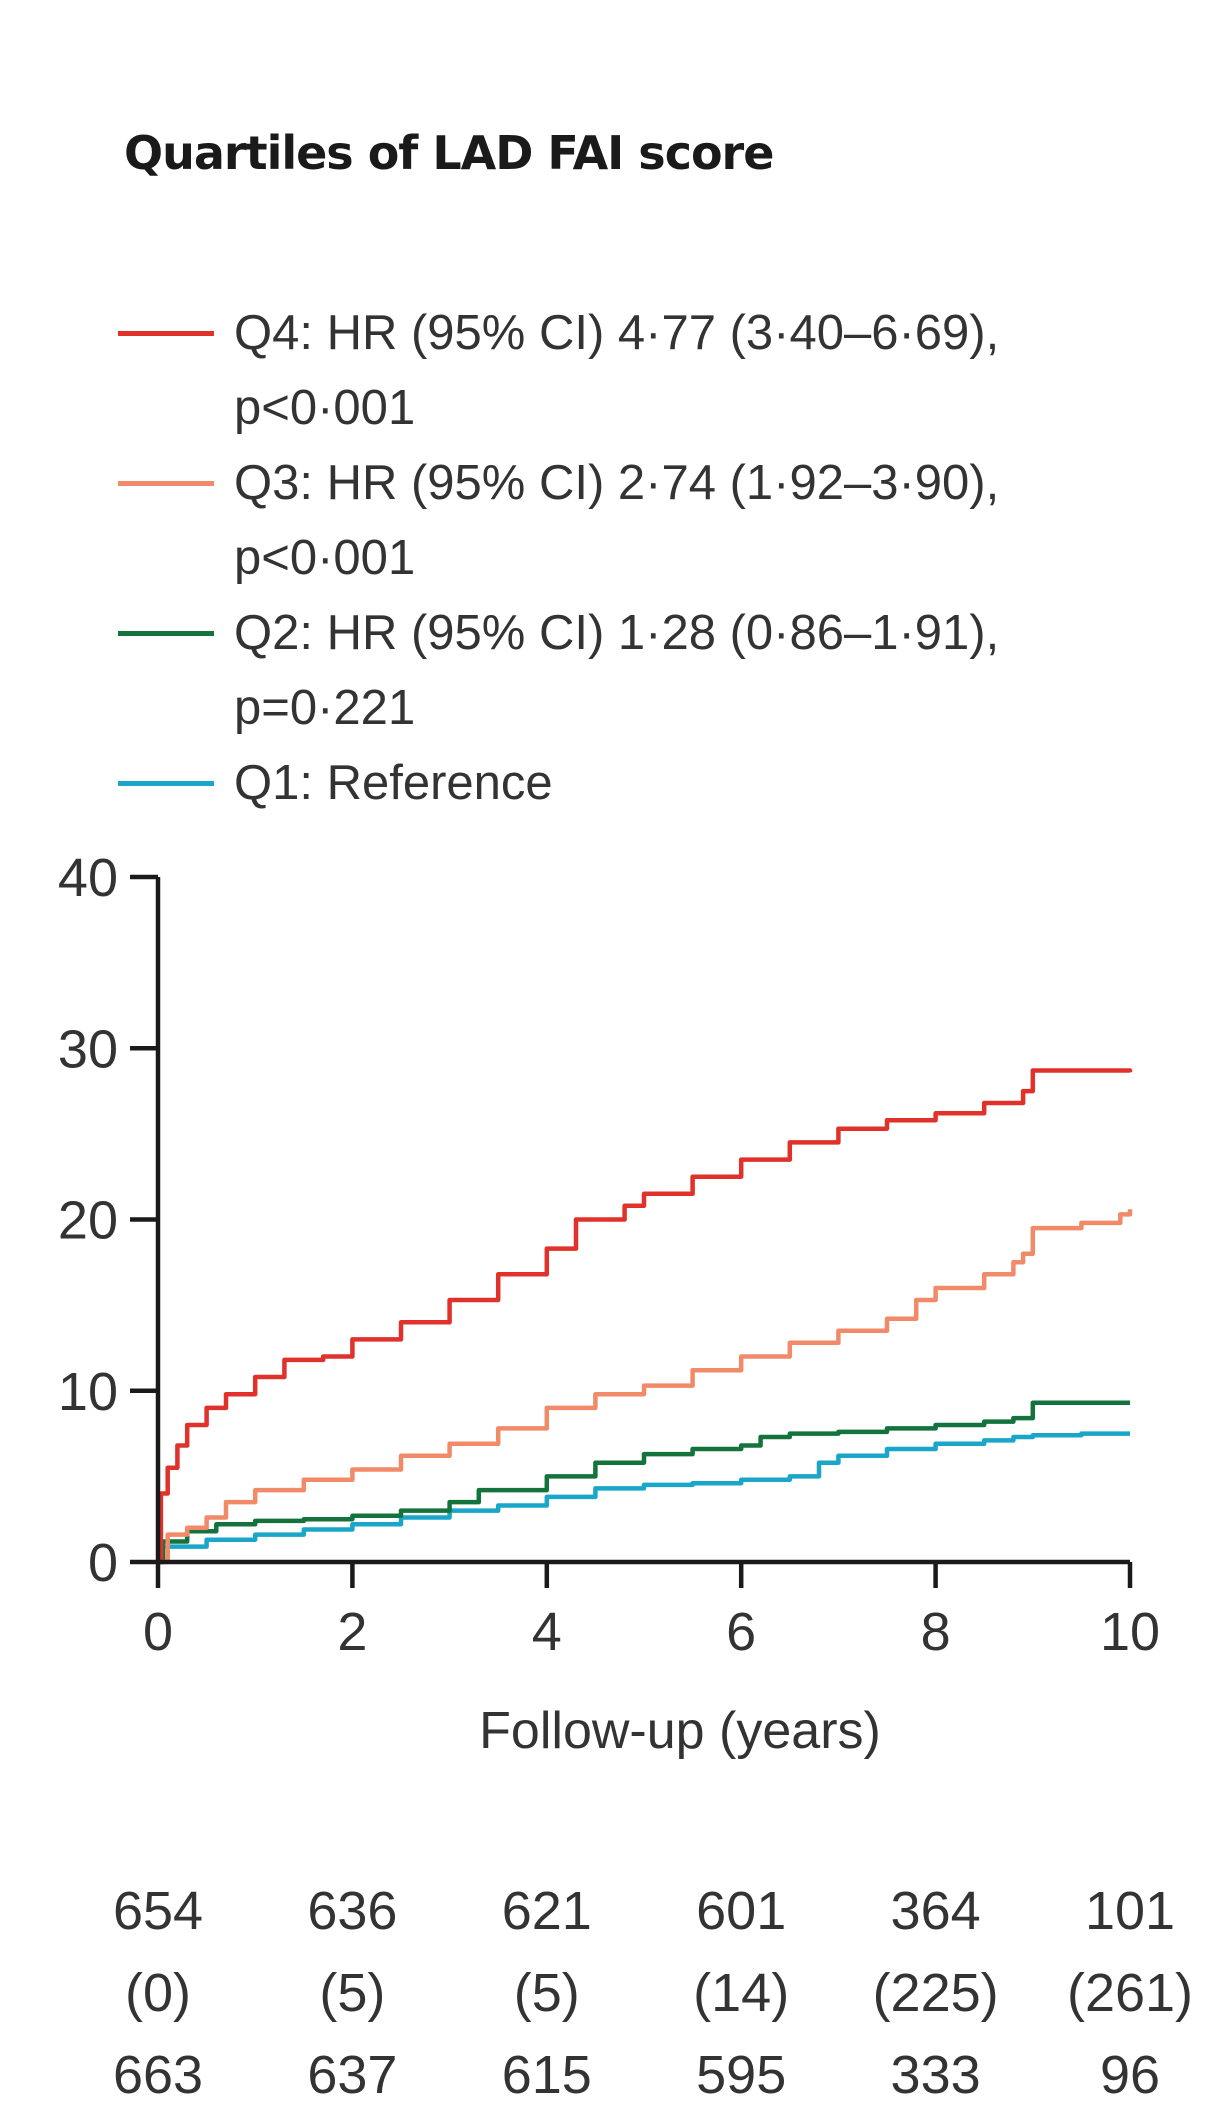 The image size is (1205, 2126). Describe the element at coordinates (936, 1632) in the screenshot. I see `x-tick-label-8: 8` at that location.